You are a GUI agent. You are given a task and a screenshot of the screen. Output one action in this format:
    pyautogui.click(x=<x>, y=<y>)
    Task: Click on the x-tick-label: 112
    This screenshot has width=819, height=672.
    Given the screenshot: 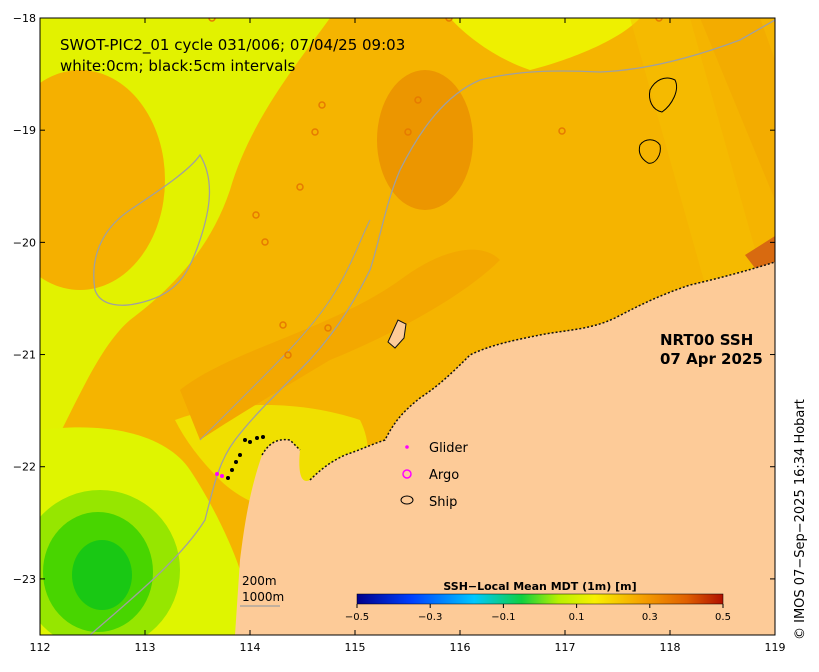 What is the action you would take?
    pyautogui.click(x=40, y=647)
    